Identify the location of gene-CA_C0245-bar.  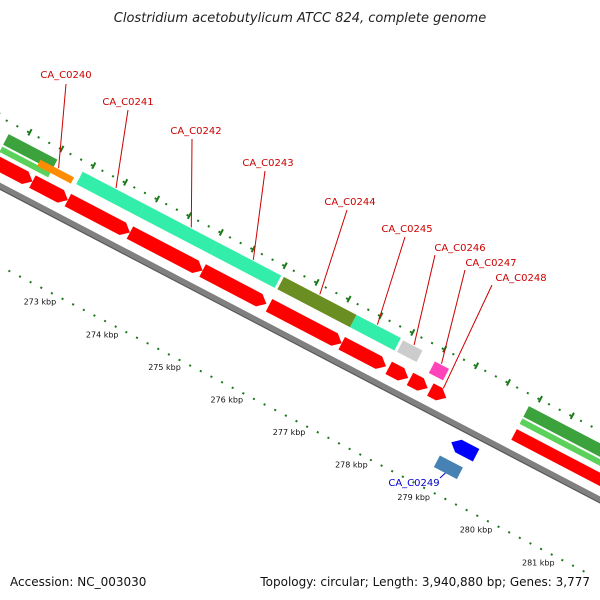
(375, 332).